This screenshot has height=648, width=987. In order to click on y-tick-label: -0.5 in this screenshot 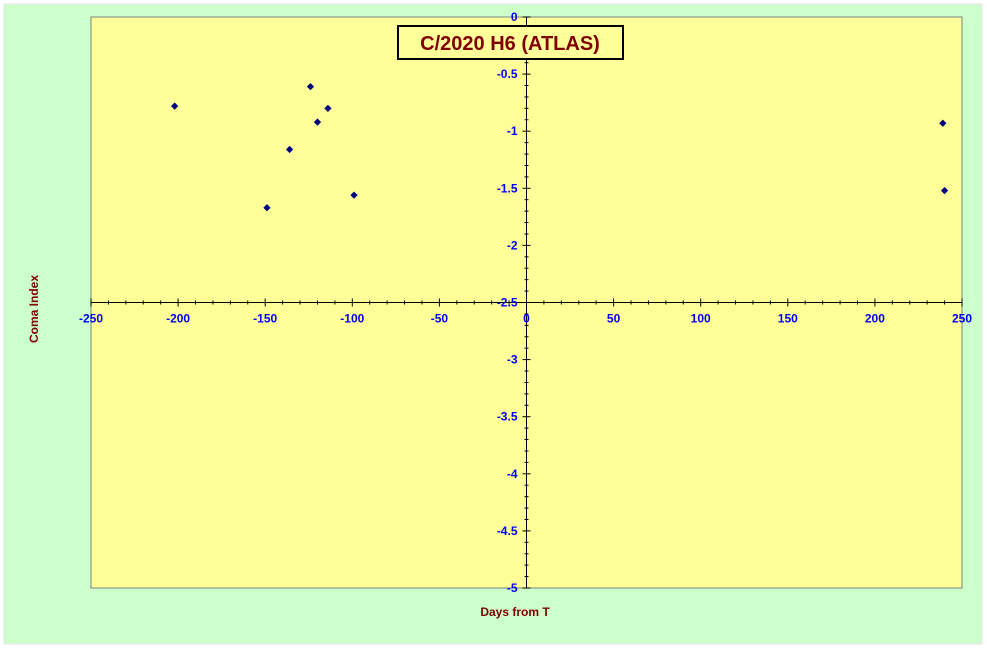, I will do `click(507, 74)`.